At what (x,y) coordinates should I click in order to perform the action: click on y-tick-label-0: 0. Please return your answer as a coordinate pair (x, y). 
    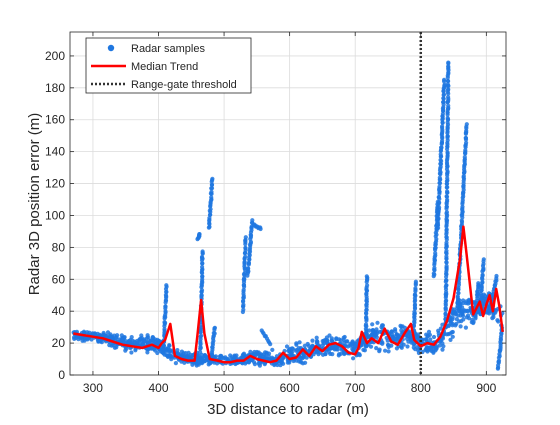
    Looking at the image, I should click on (61, 375).